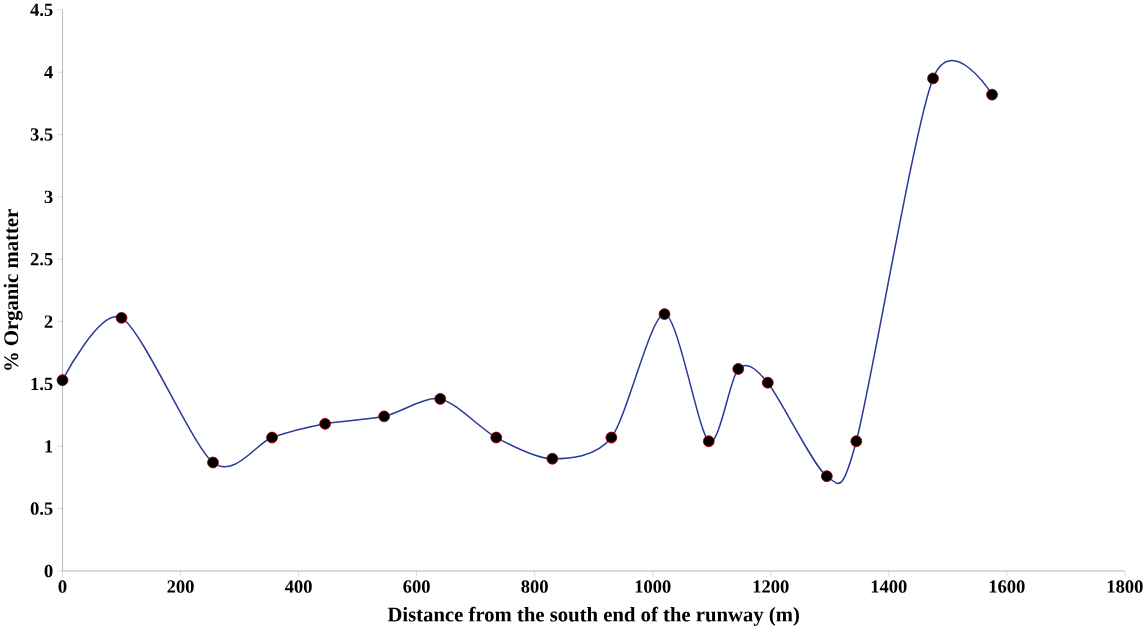 This screenshot has height=629, width=1147. I want to click on y-axis-title: % Organic matter, so click(13, 289).